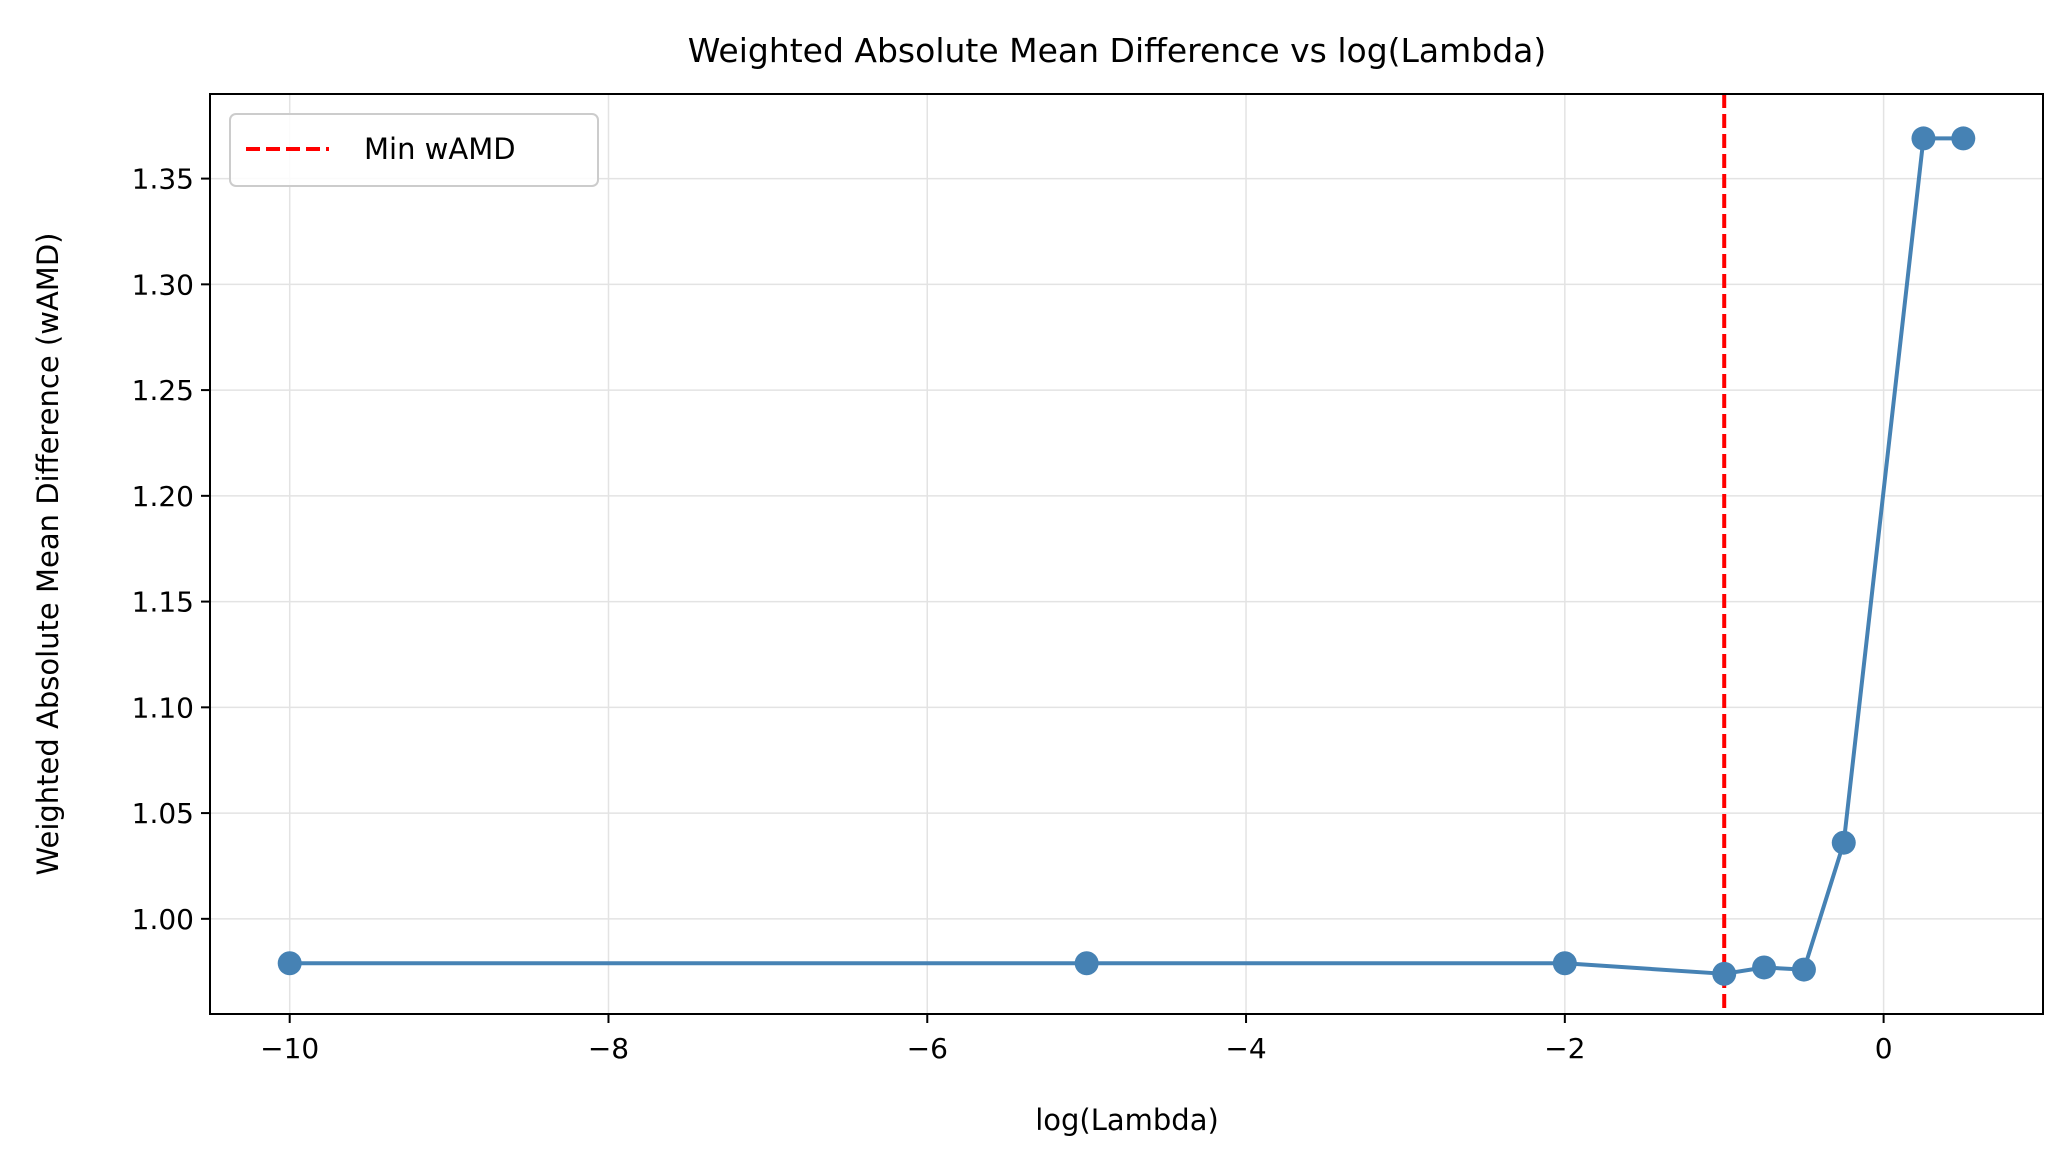 Image resolution: width=2067 pixels, height=1172 pixels. I want to click on y-tick-label: 1.35, so click(163, 179).